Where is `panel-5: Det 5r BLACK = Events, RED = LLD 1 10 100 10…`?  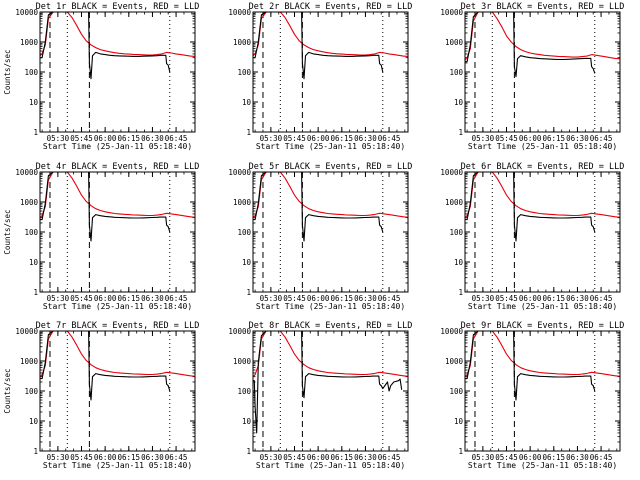 panel-5: Det 5r BLACK = Events, RED = LLD 1 10 100 10… is located at coordinates (320, 236).